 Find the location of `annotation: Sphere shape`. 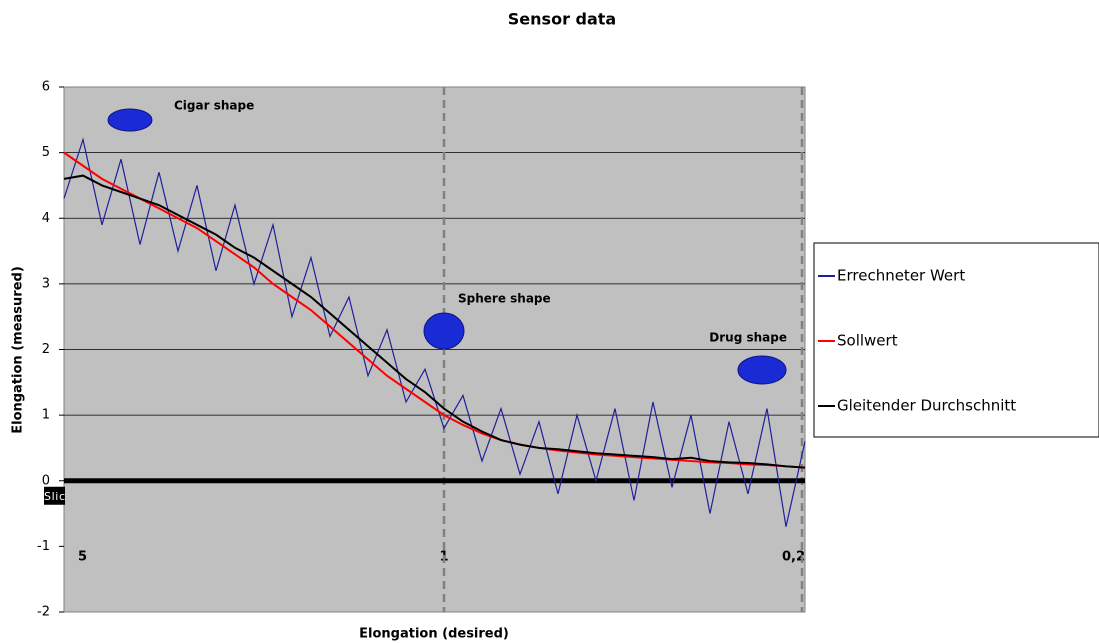

annotation: Sphere shape is located at coordinates (504, 299).